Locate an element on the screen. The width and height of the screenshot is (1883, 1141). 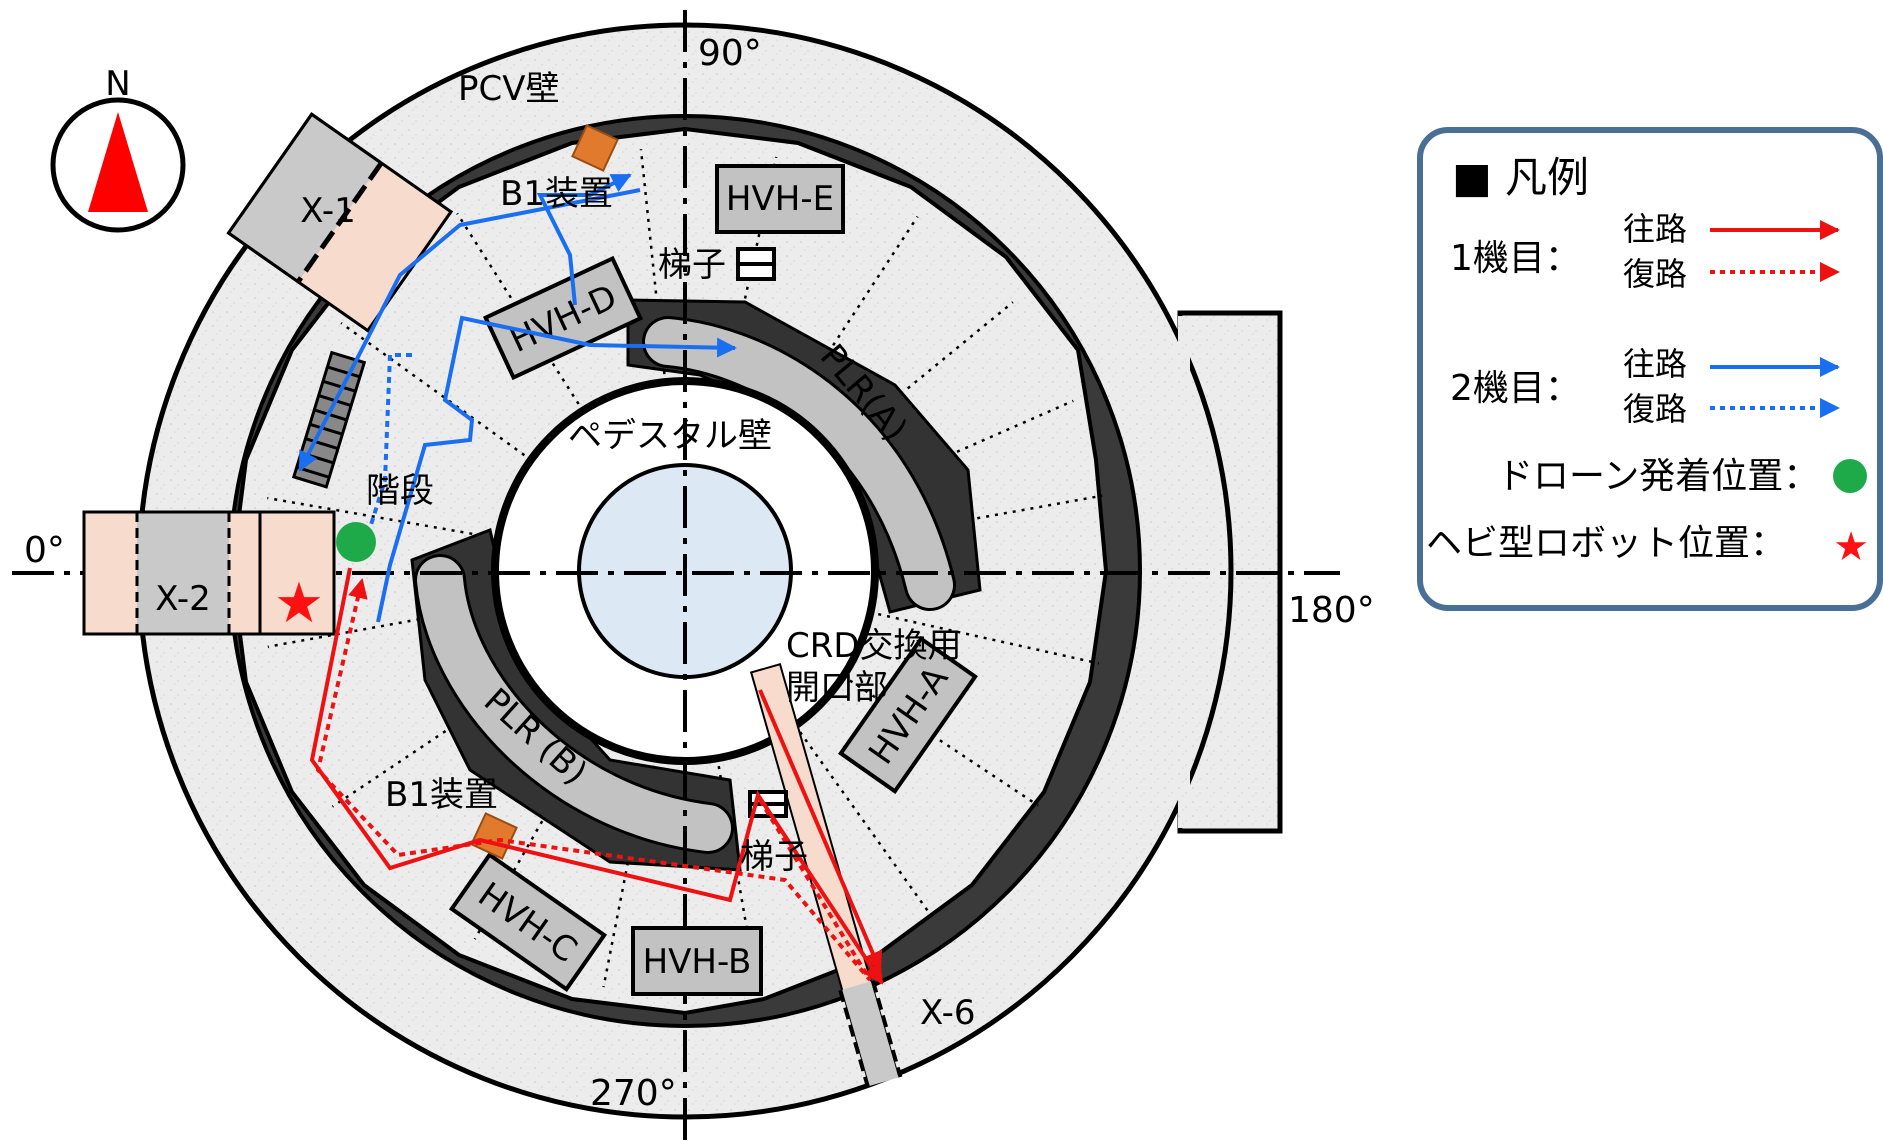
b1-bottom-label: B1装置 is located at coordinates (441, 795).